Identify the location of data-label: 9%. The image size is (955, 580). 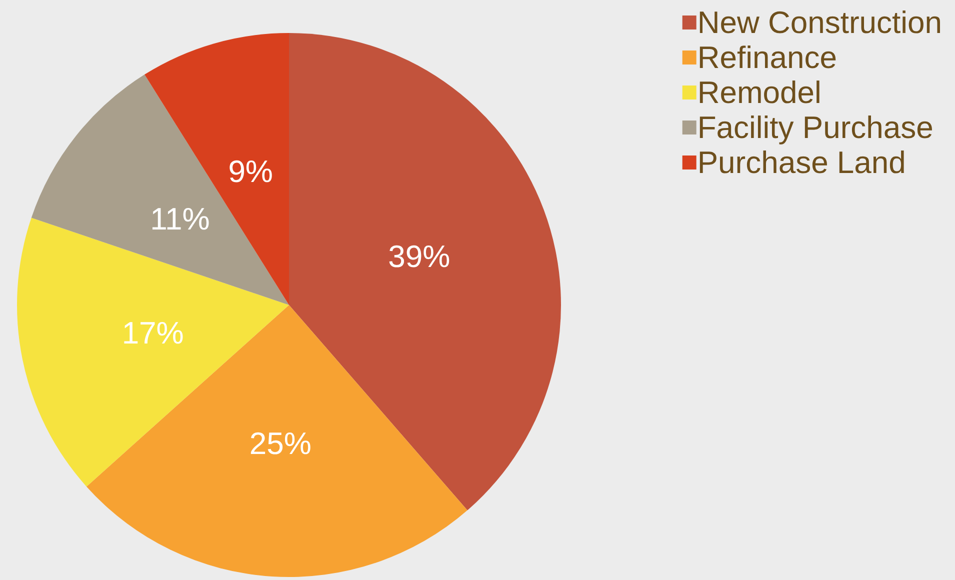
(250, 171).